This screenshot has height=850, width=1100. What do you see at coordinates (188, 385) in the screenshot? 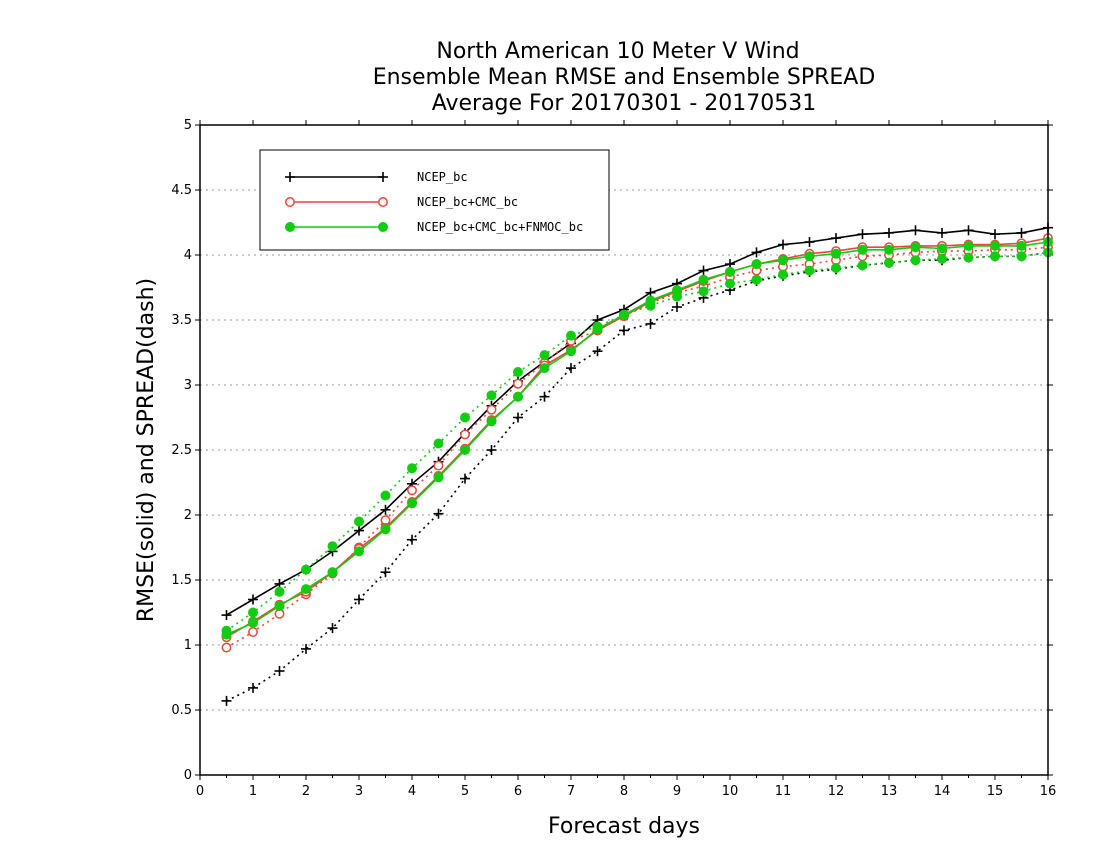
I see `y-tick-label: 3` at bounding box center [188, 385].